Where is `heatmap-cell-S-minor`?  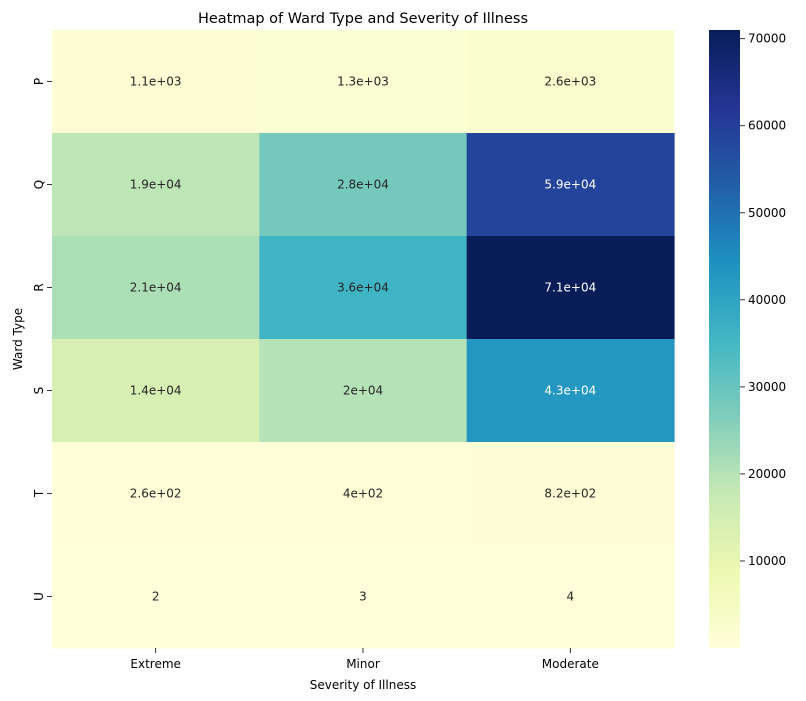 heatmap-cell-S-minor is located at coordinates (363, 391).